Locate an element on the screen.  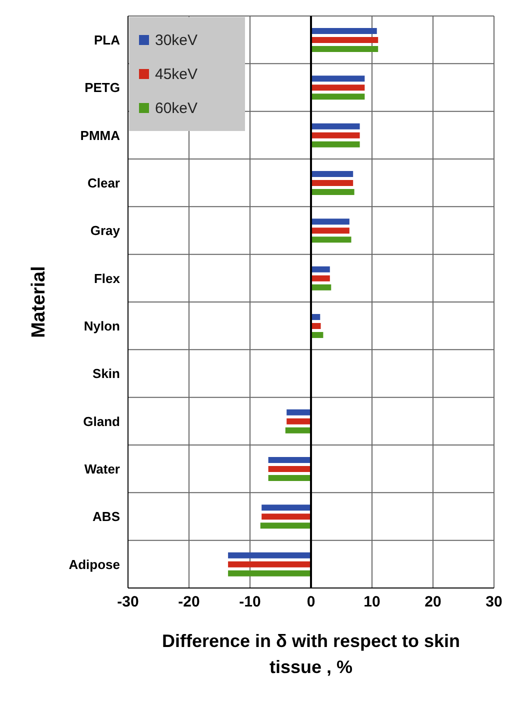
y-tick-label: Water is located at coordinates (102, 468).